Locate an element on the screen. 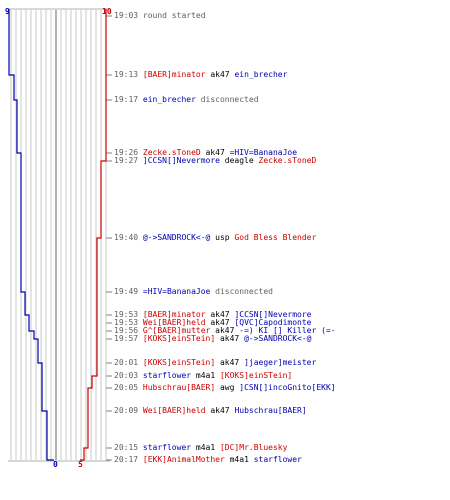 The height and width of the screenshot is (500, 450). event-time: 20:17 is located at coordinates (128, 459).